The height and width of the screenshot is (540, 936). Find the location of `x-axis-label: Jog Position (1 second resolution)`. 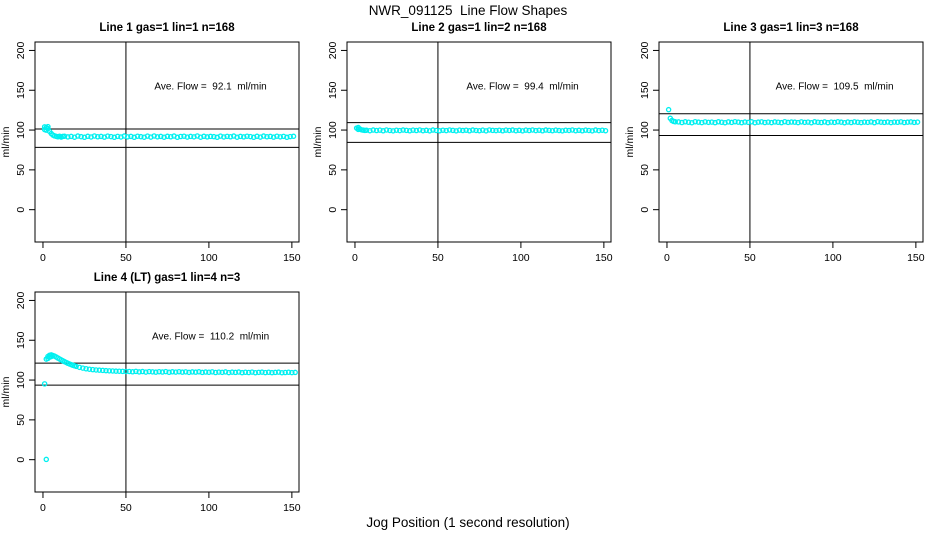

x-axis-label: Jog Position (1 second resolution) is located at coordinates (468, 522).